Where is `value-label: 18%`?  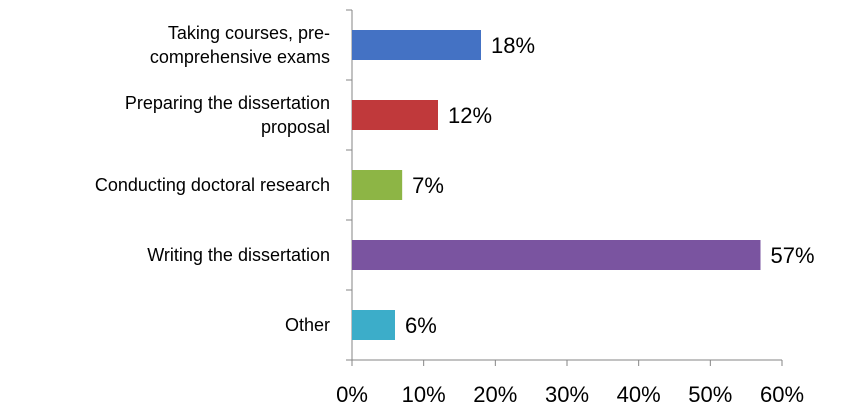
value-label: 18% is located at coordinates (513, 45).